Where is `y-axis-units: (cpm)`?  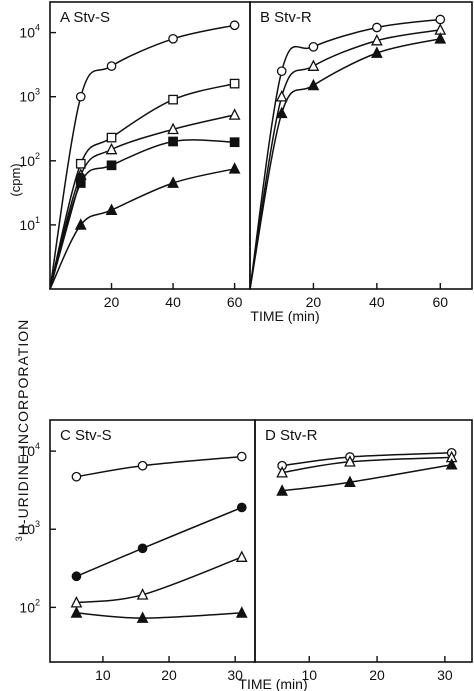 y-axis-units: (cpm) is located at coordinates (15, 179).